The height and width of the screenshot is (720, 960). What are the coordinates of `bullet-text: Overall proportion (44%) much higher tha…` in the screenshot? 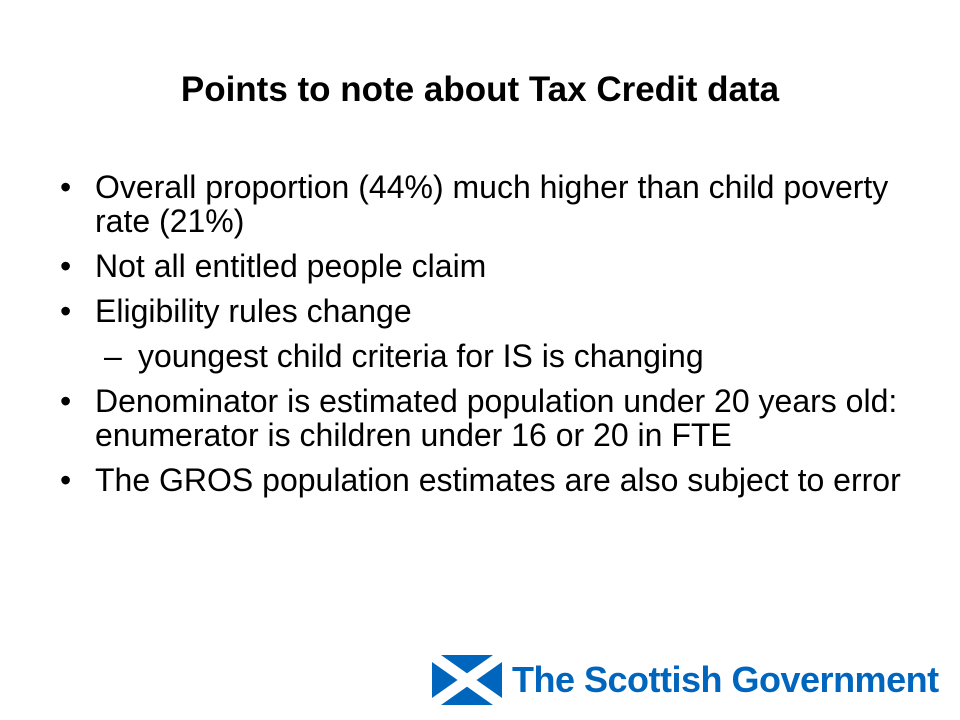 It's located at (492, 204).